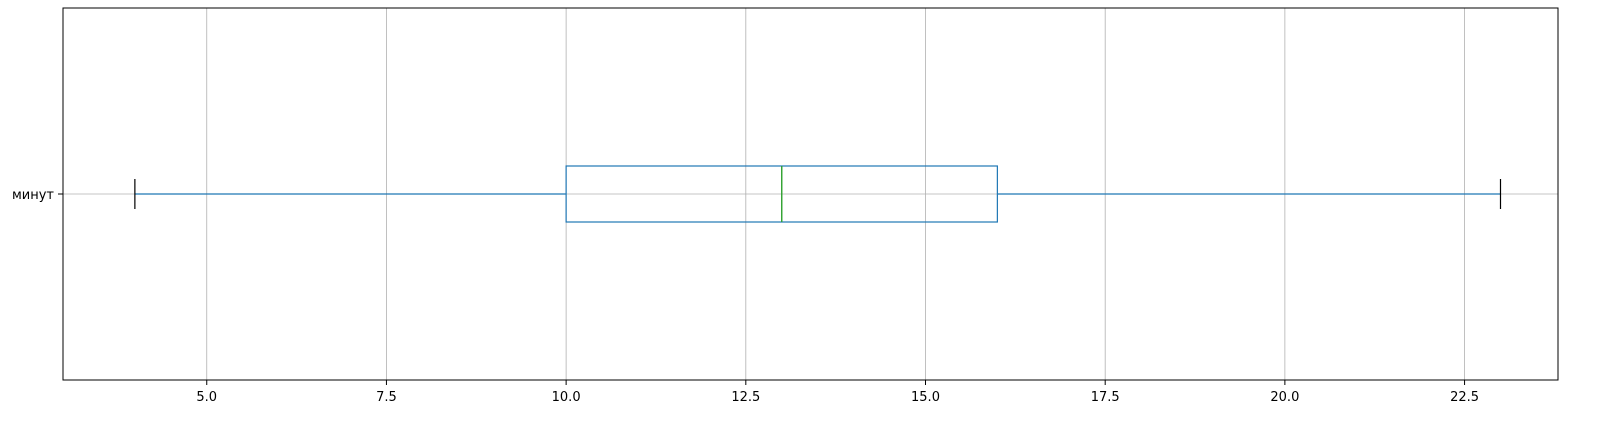 The width and height of the screenshot is (1624, 428). What do you see at coordinates (206, 397) in the screenshot?
I see `x-tick-label: 5.0` at bounding box center [206, 397].